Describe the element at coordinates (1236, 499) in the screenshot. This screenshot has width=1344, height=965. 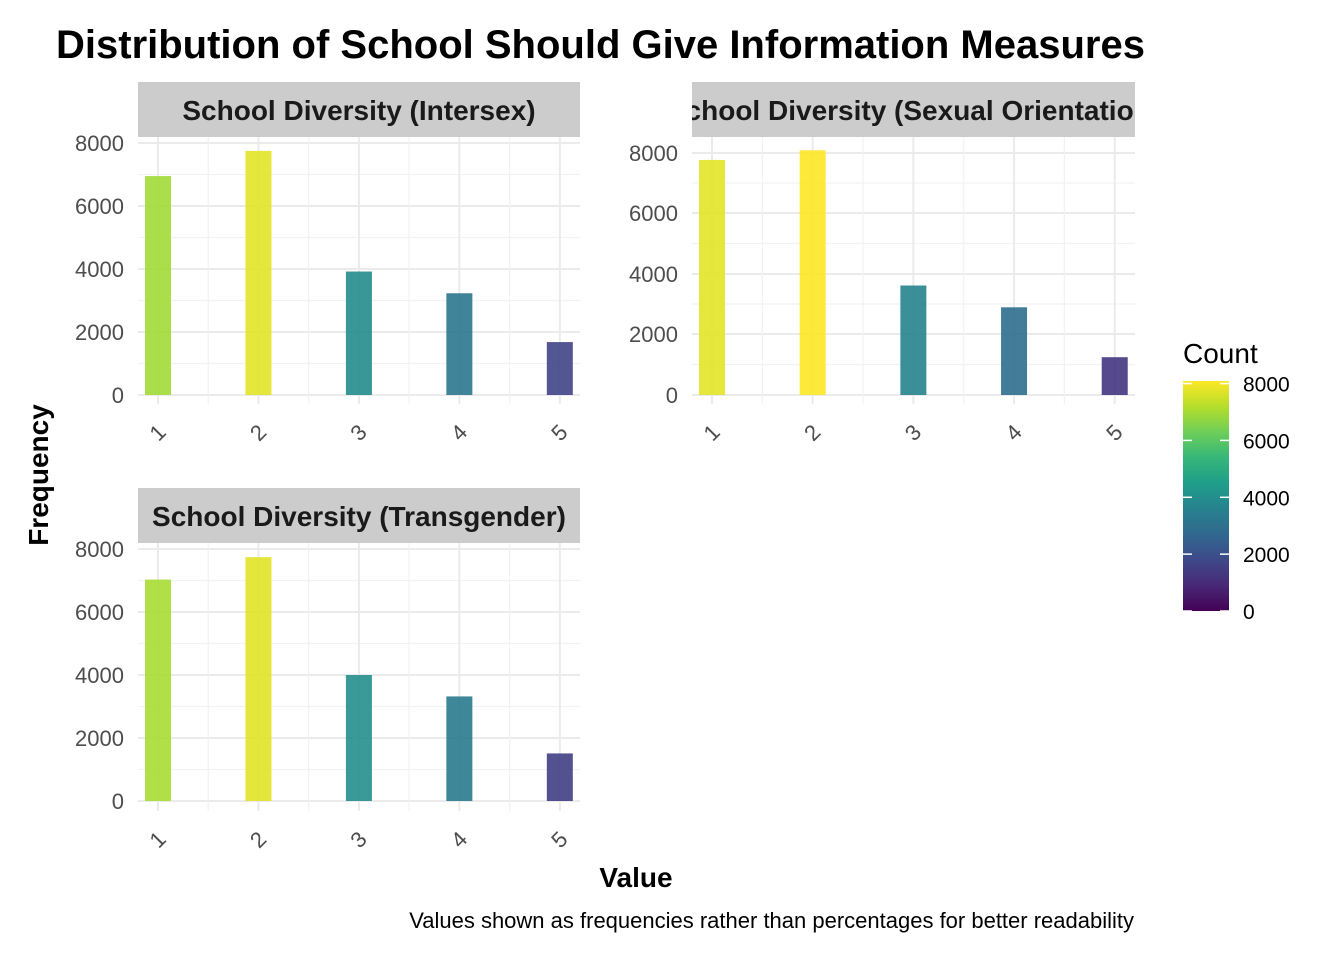
I see `legend-ticks: 0 2000 4000 6000 8000` at that location.